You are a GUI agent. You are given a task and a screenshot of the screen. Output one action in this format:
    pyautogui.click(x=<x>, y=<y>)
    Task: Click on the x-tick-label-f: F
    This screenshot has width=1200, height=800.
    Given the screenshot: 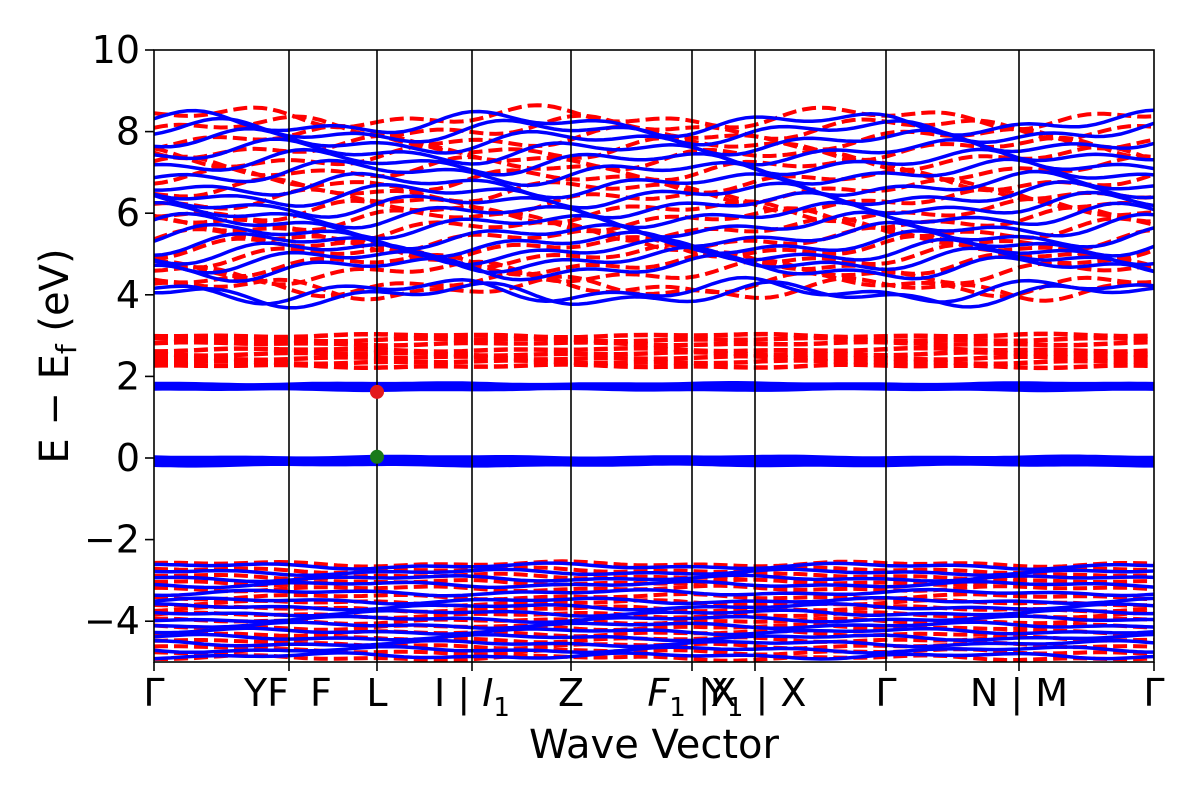 What is the action you would take?
    pyautogui.click(x=321, y=693)
    